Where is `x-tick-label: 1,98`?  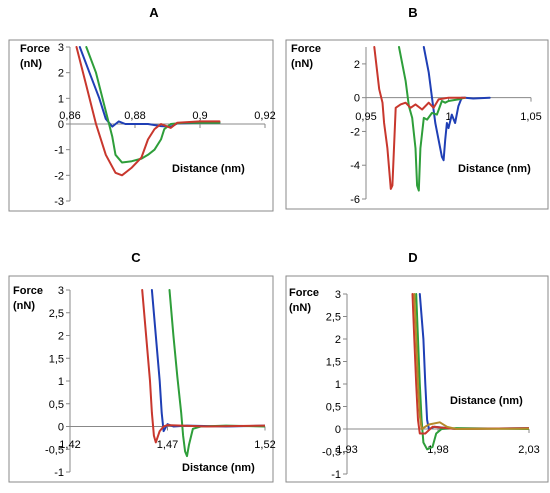
x-tick-label: 1,98 is located at coordinates (437, 450).